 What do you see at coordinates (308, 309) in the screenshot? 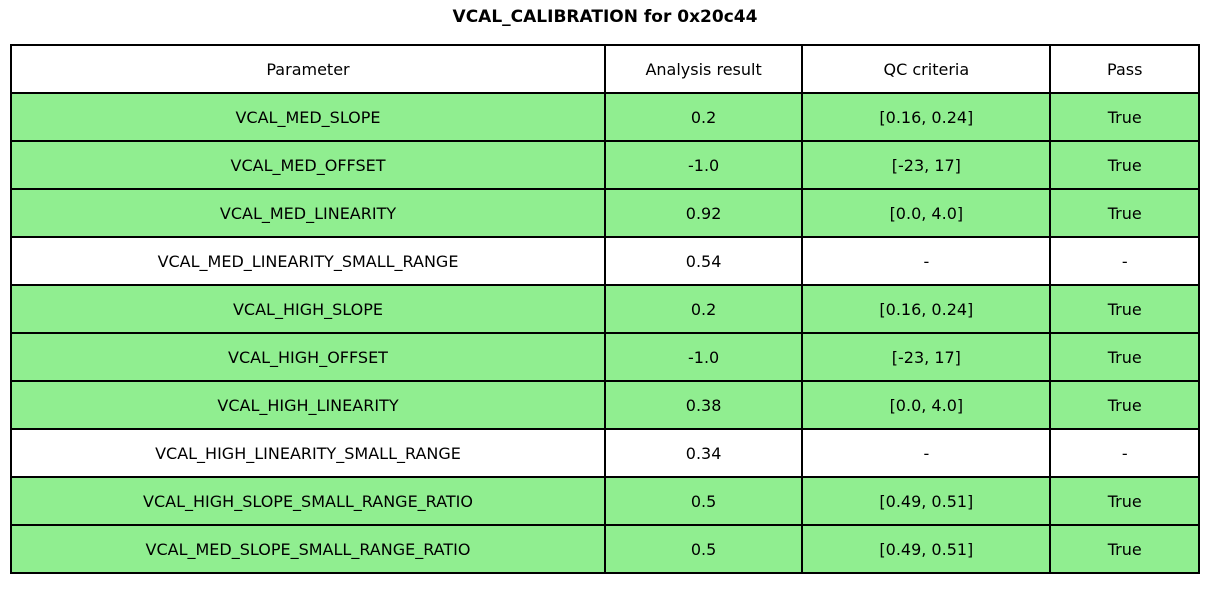
I see `cell-parameter: VCAL_HIGH_SLOPE` at bounding box center [308, 309].